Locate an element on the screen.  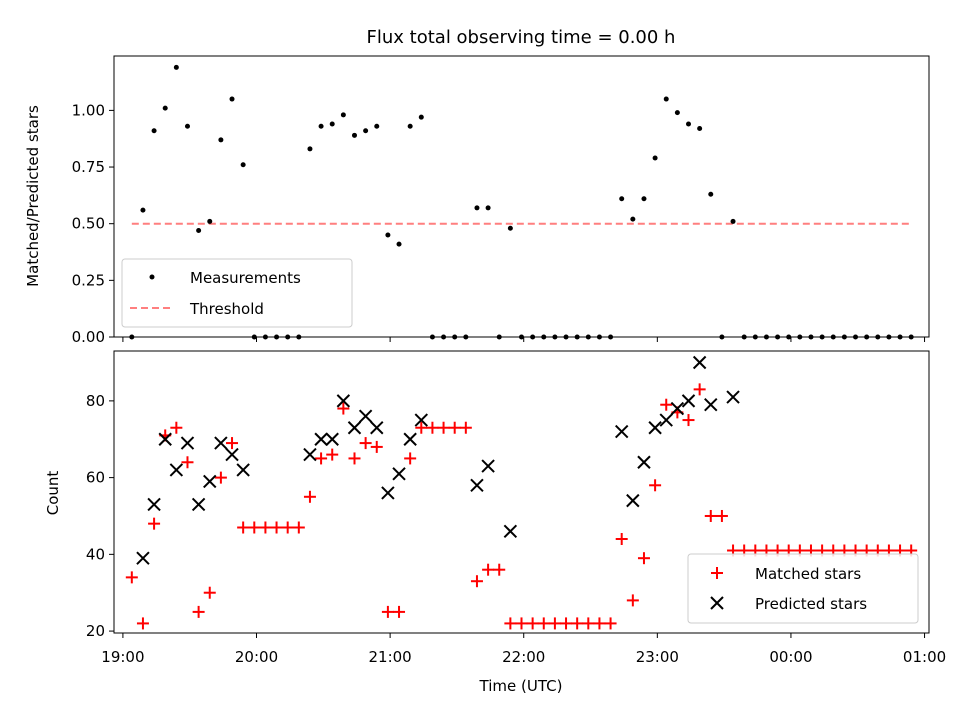
x-tick-label: 19:00 is located at coordinates (122, 657).